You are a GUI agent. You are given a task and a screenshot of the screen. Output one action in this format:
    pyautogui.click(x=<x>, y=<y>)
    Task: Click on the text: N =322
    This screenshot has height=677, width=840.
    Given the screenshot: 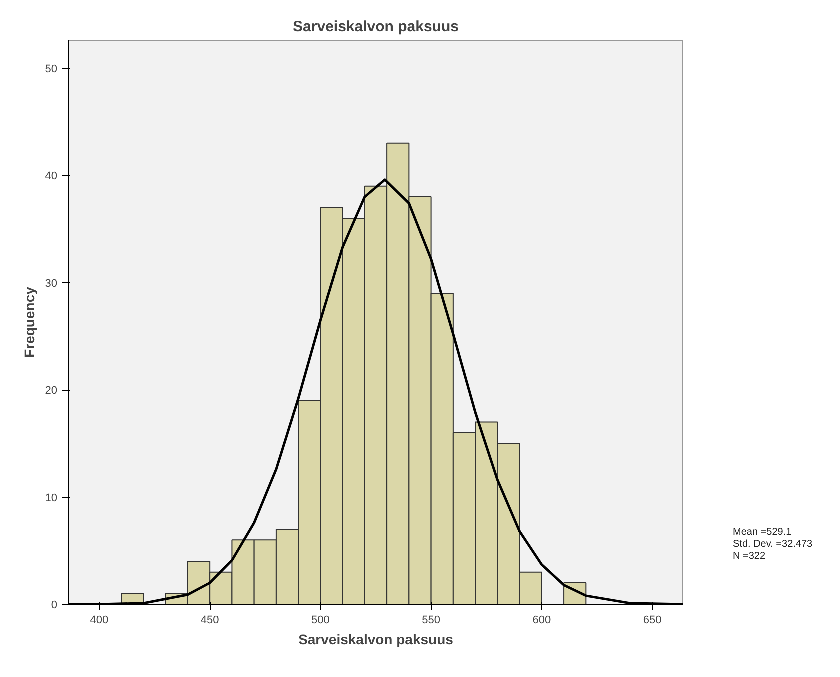 What is the action you would take?
    pyautogui.click(x=750, y=557)
    